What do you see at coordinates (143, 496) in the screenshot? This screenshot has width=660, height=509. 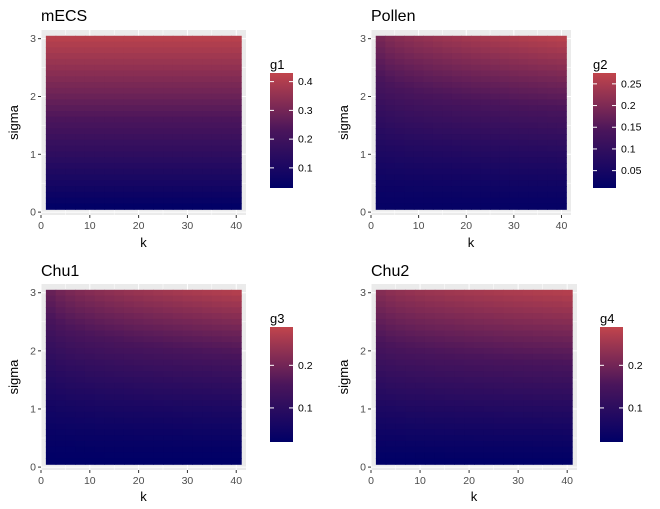 I see `x-axis-title: k` at bounding box center [143, 496].